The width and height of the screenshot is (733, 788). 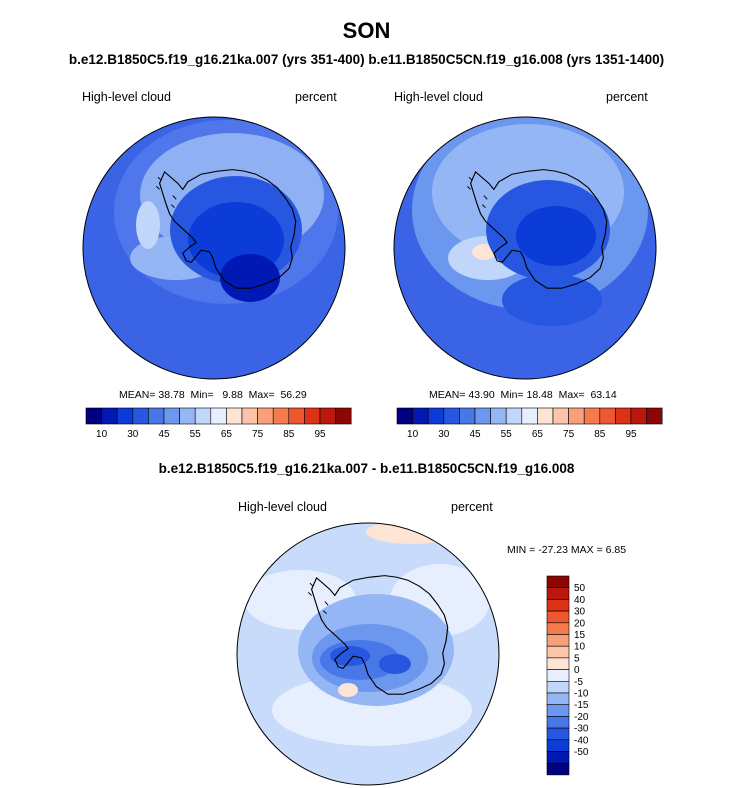 I want to click on panel1-colorbar-ticks: 10 30 45 55 65 75 85 95, so click(x=211, y=434).